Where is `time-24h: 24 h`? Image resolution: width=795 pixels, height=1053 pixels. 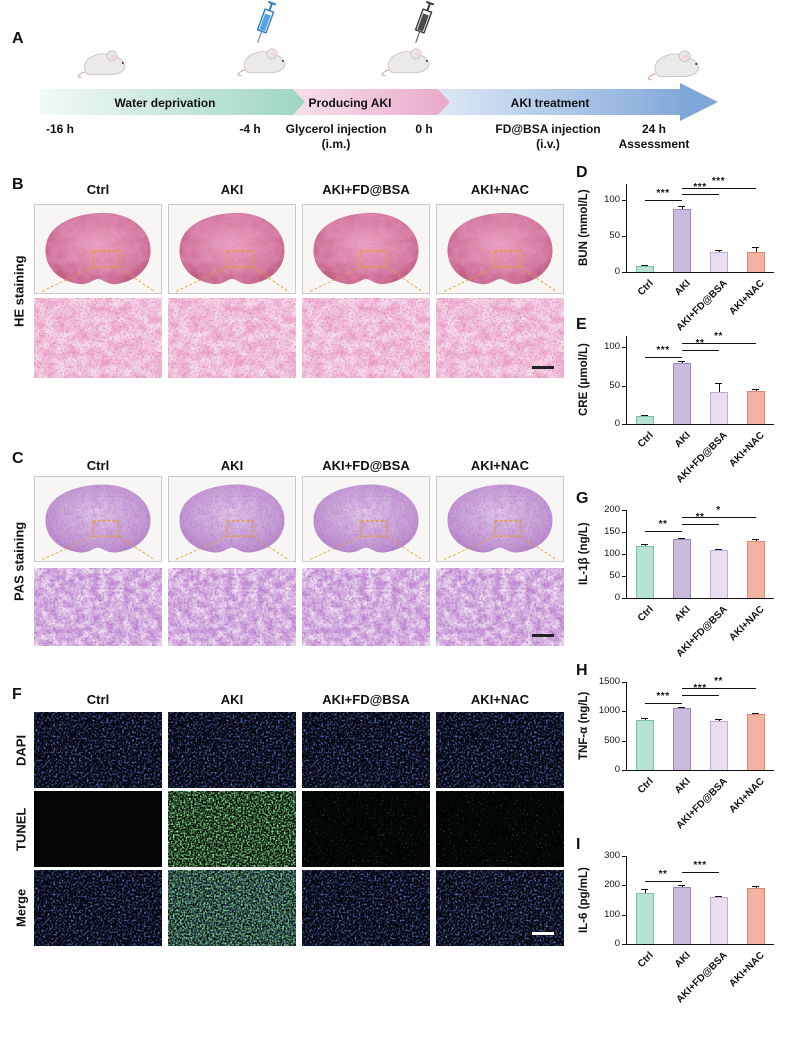
time-24h: 24 h is located at coordinates (653, 129).